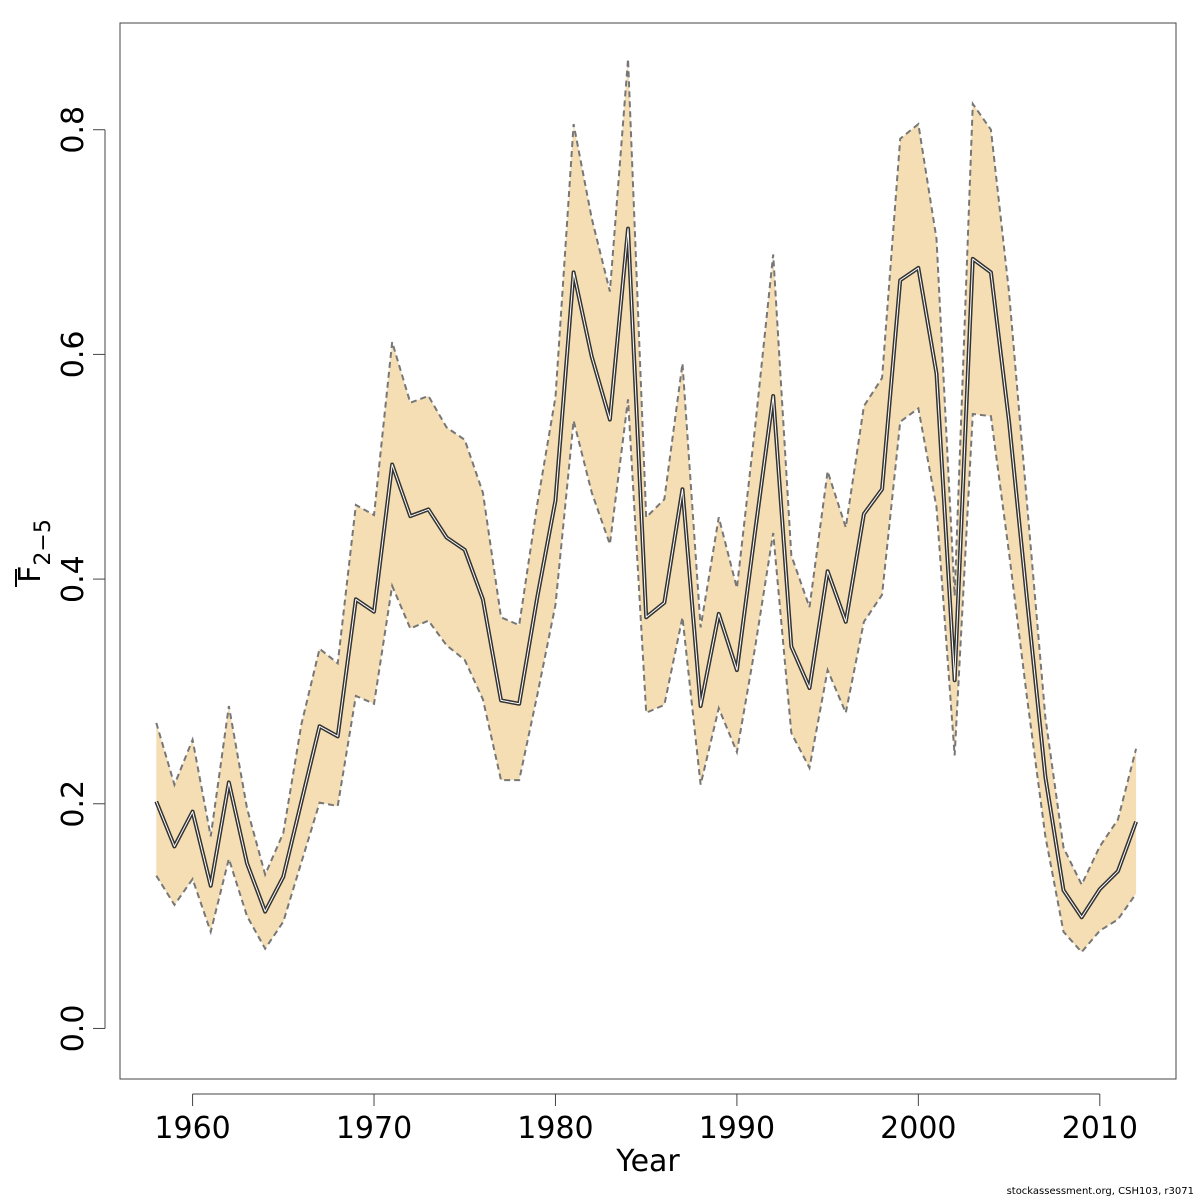 The image size is (1200, 1200). Describe the element at coordinates (918, 1128) in the screenshot. I see `x-tick-label: 2000` at that location.